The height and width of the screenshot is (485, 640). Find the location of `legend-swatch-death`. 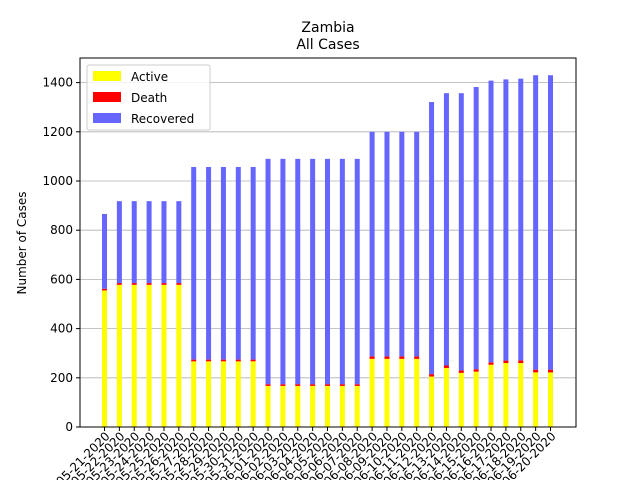

legend-swatch-death is located at coordinates (107, 97).